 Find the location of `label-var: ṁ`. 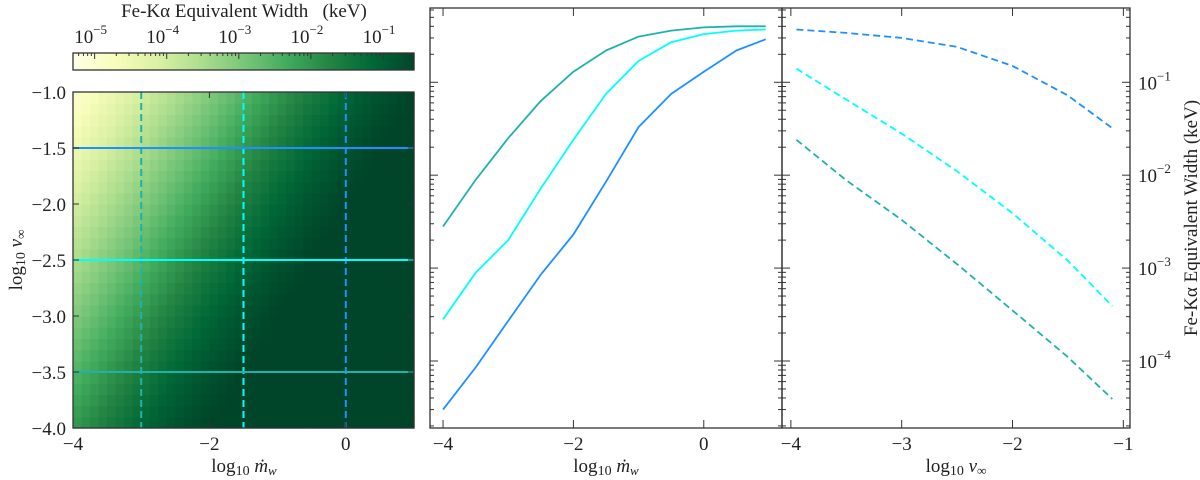

label-var: ṁ is located at coordinates (621, 466).